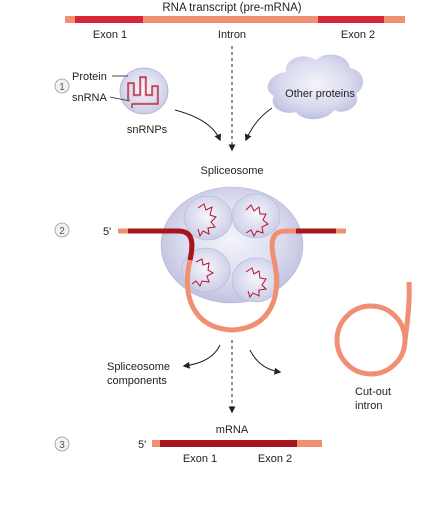  I want to click on other-proteins-cloud, so click(315, 87).